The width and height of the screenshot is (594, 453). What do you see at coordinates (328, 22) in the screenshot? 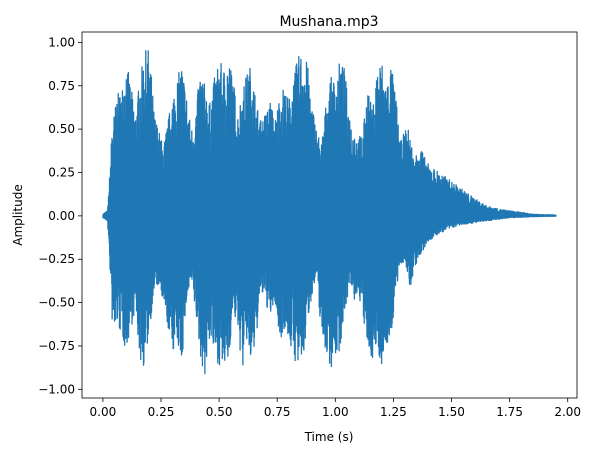
I see `chart-title: Mushana.mp3` at bounding box center [328, 22].